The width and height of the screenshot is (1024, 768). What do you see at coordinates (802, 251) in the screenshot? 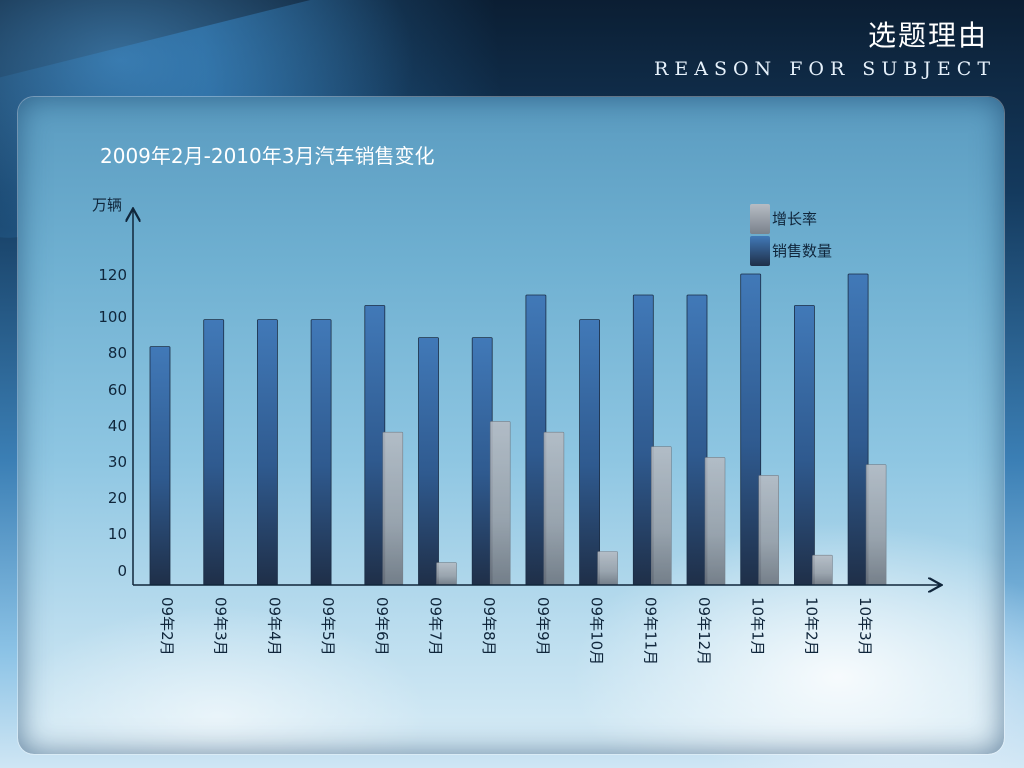
I see `legend-label-sales: 销售数量` at bounding box center [802, 251].